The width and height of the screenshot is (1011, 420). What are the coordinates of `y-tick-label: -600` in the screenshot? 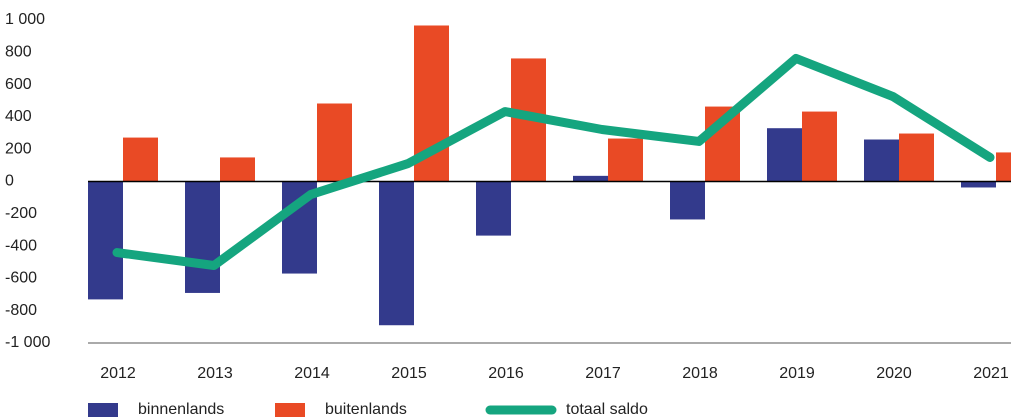 It's located at (21, 278).